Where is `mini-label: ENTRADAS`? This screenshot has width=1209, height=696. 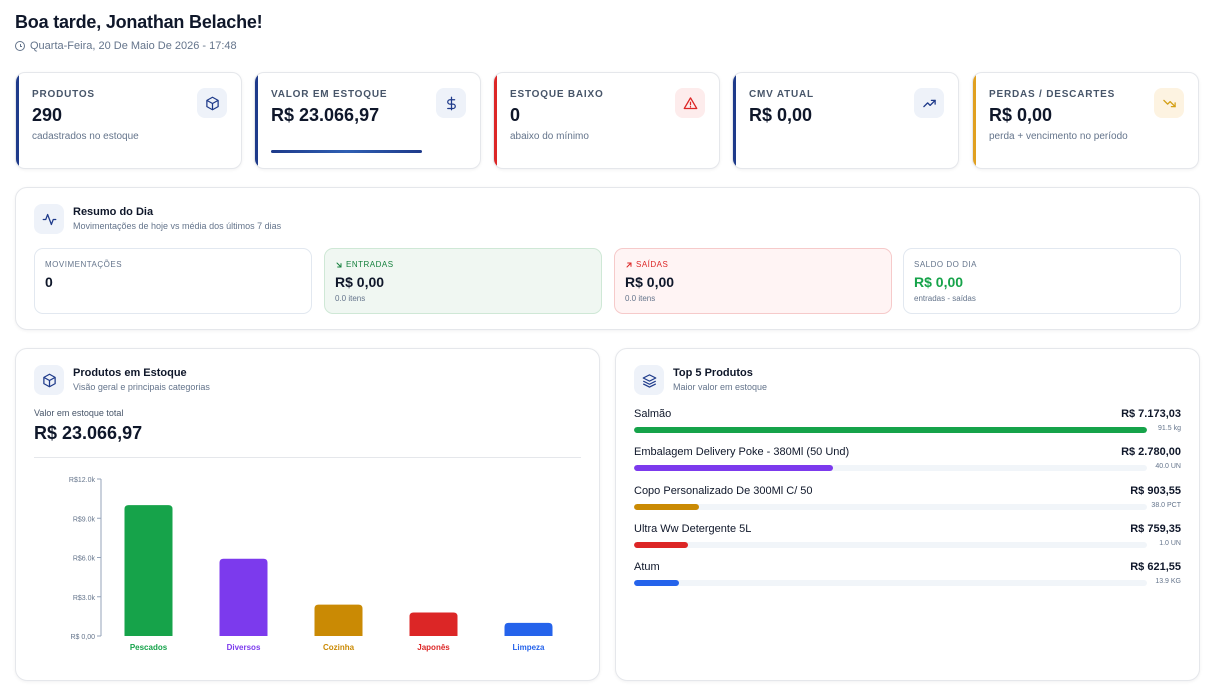
mini-label: ENTRADAS is located at coordinates (364, 264).